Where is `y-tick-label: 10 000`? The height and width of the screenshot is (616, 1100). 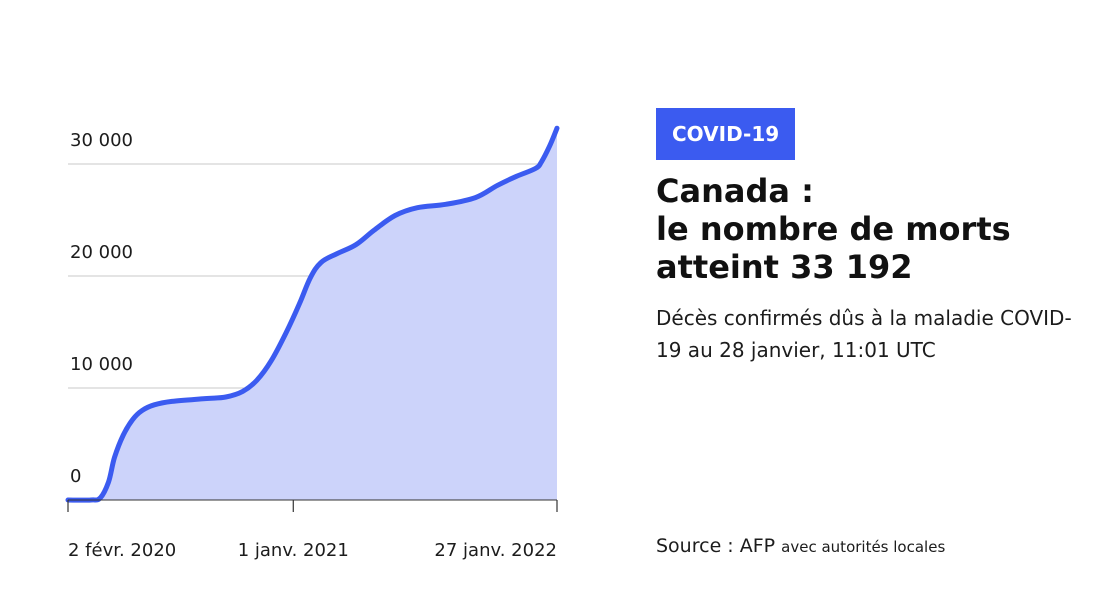 y-tick-label: 10 000 is located at coordinates (101, 364).